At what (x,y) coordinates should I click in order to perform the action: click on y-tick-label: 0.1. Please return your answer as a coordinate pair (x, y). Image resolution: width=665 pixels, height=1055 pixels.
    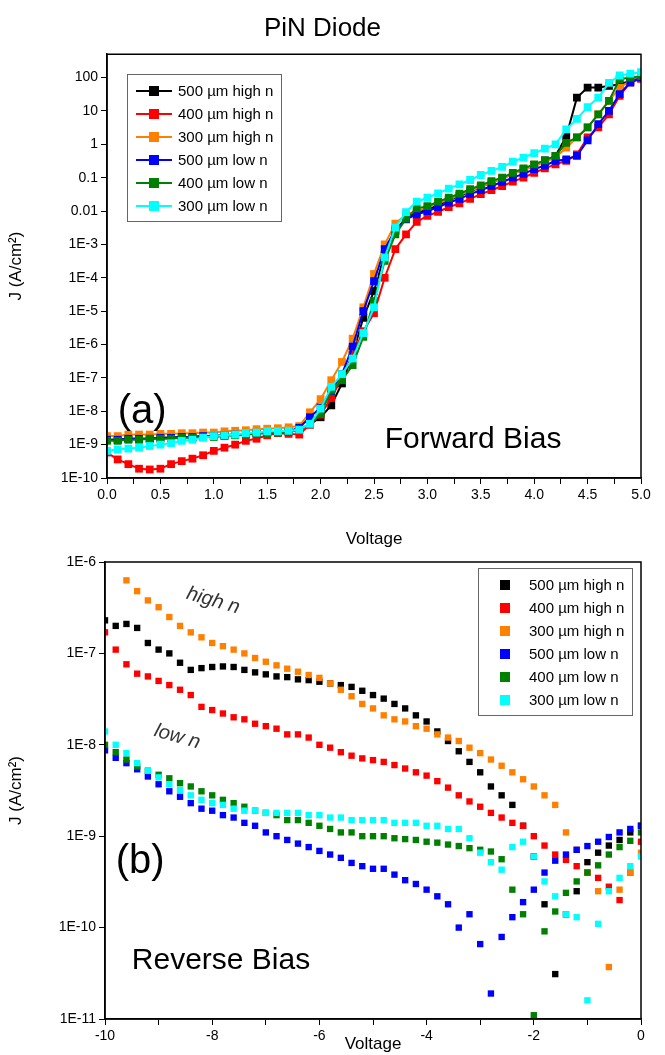
    Looking at the image, I should click on (88, 176).